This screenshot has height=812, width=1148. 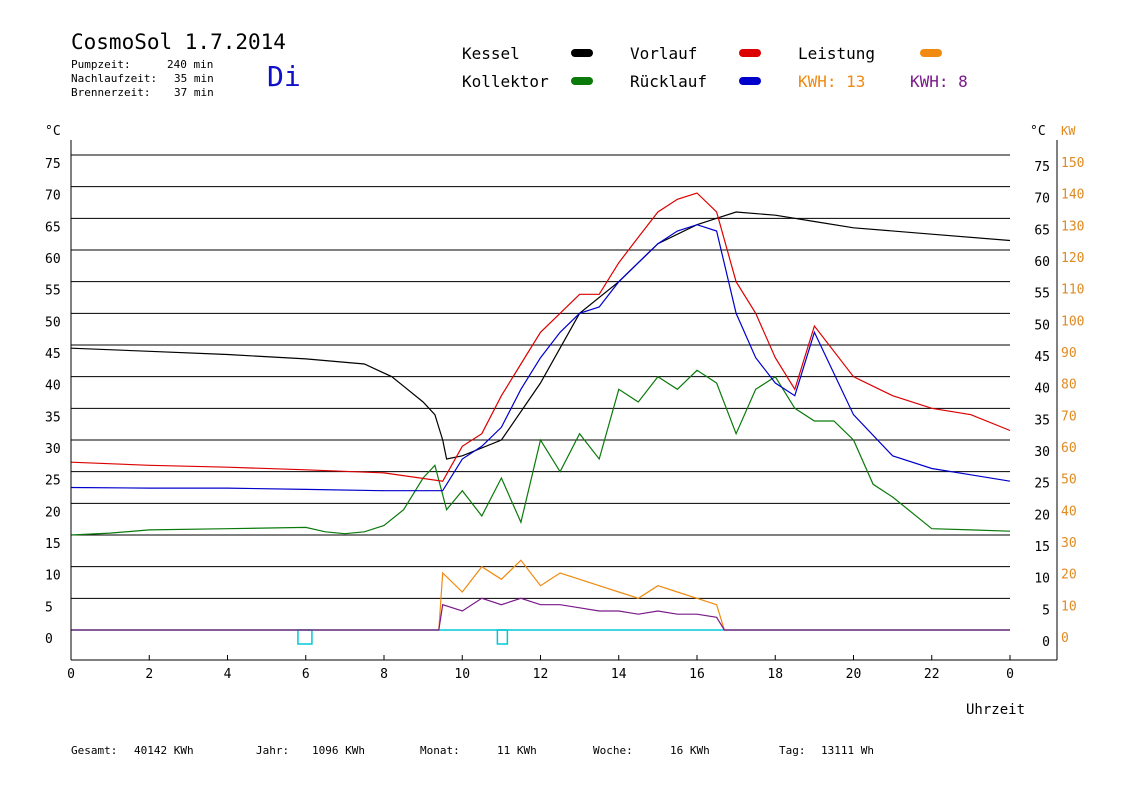 What do you see at coordinates (53, 164) in the screenshot?
I see `y-tick-left: 75` at bounding box center [53, 164].